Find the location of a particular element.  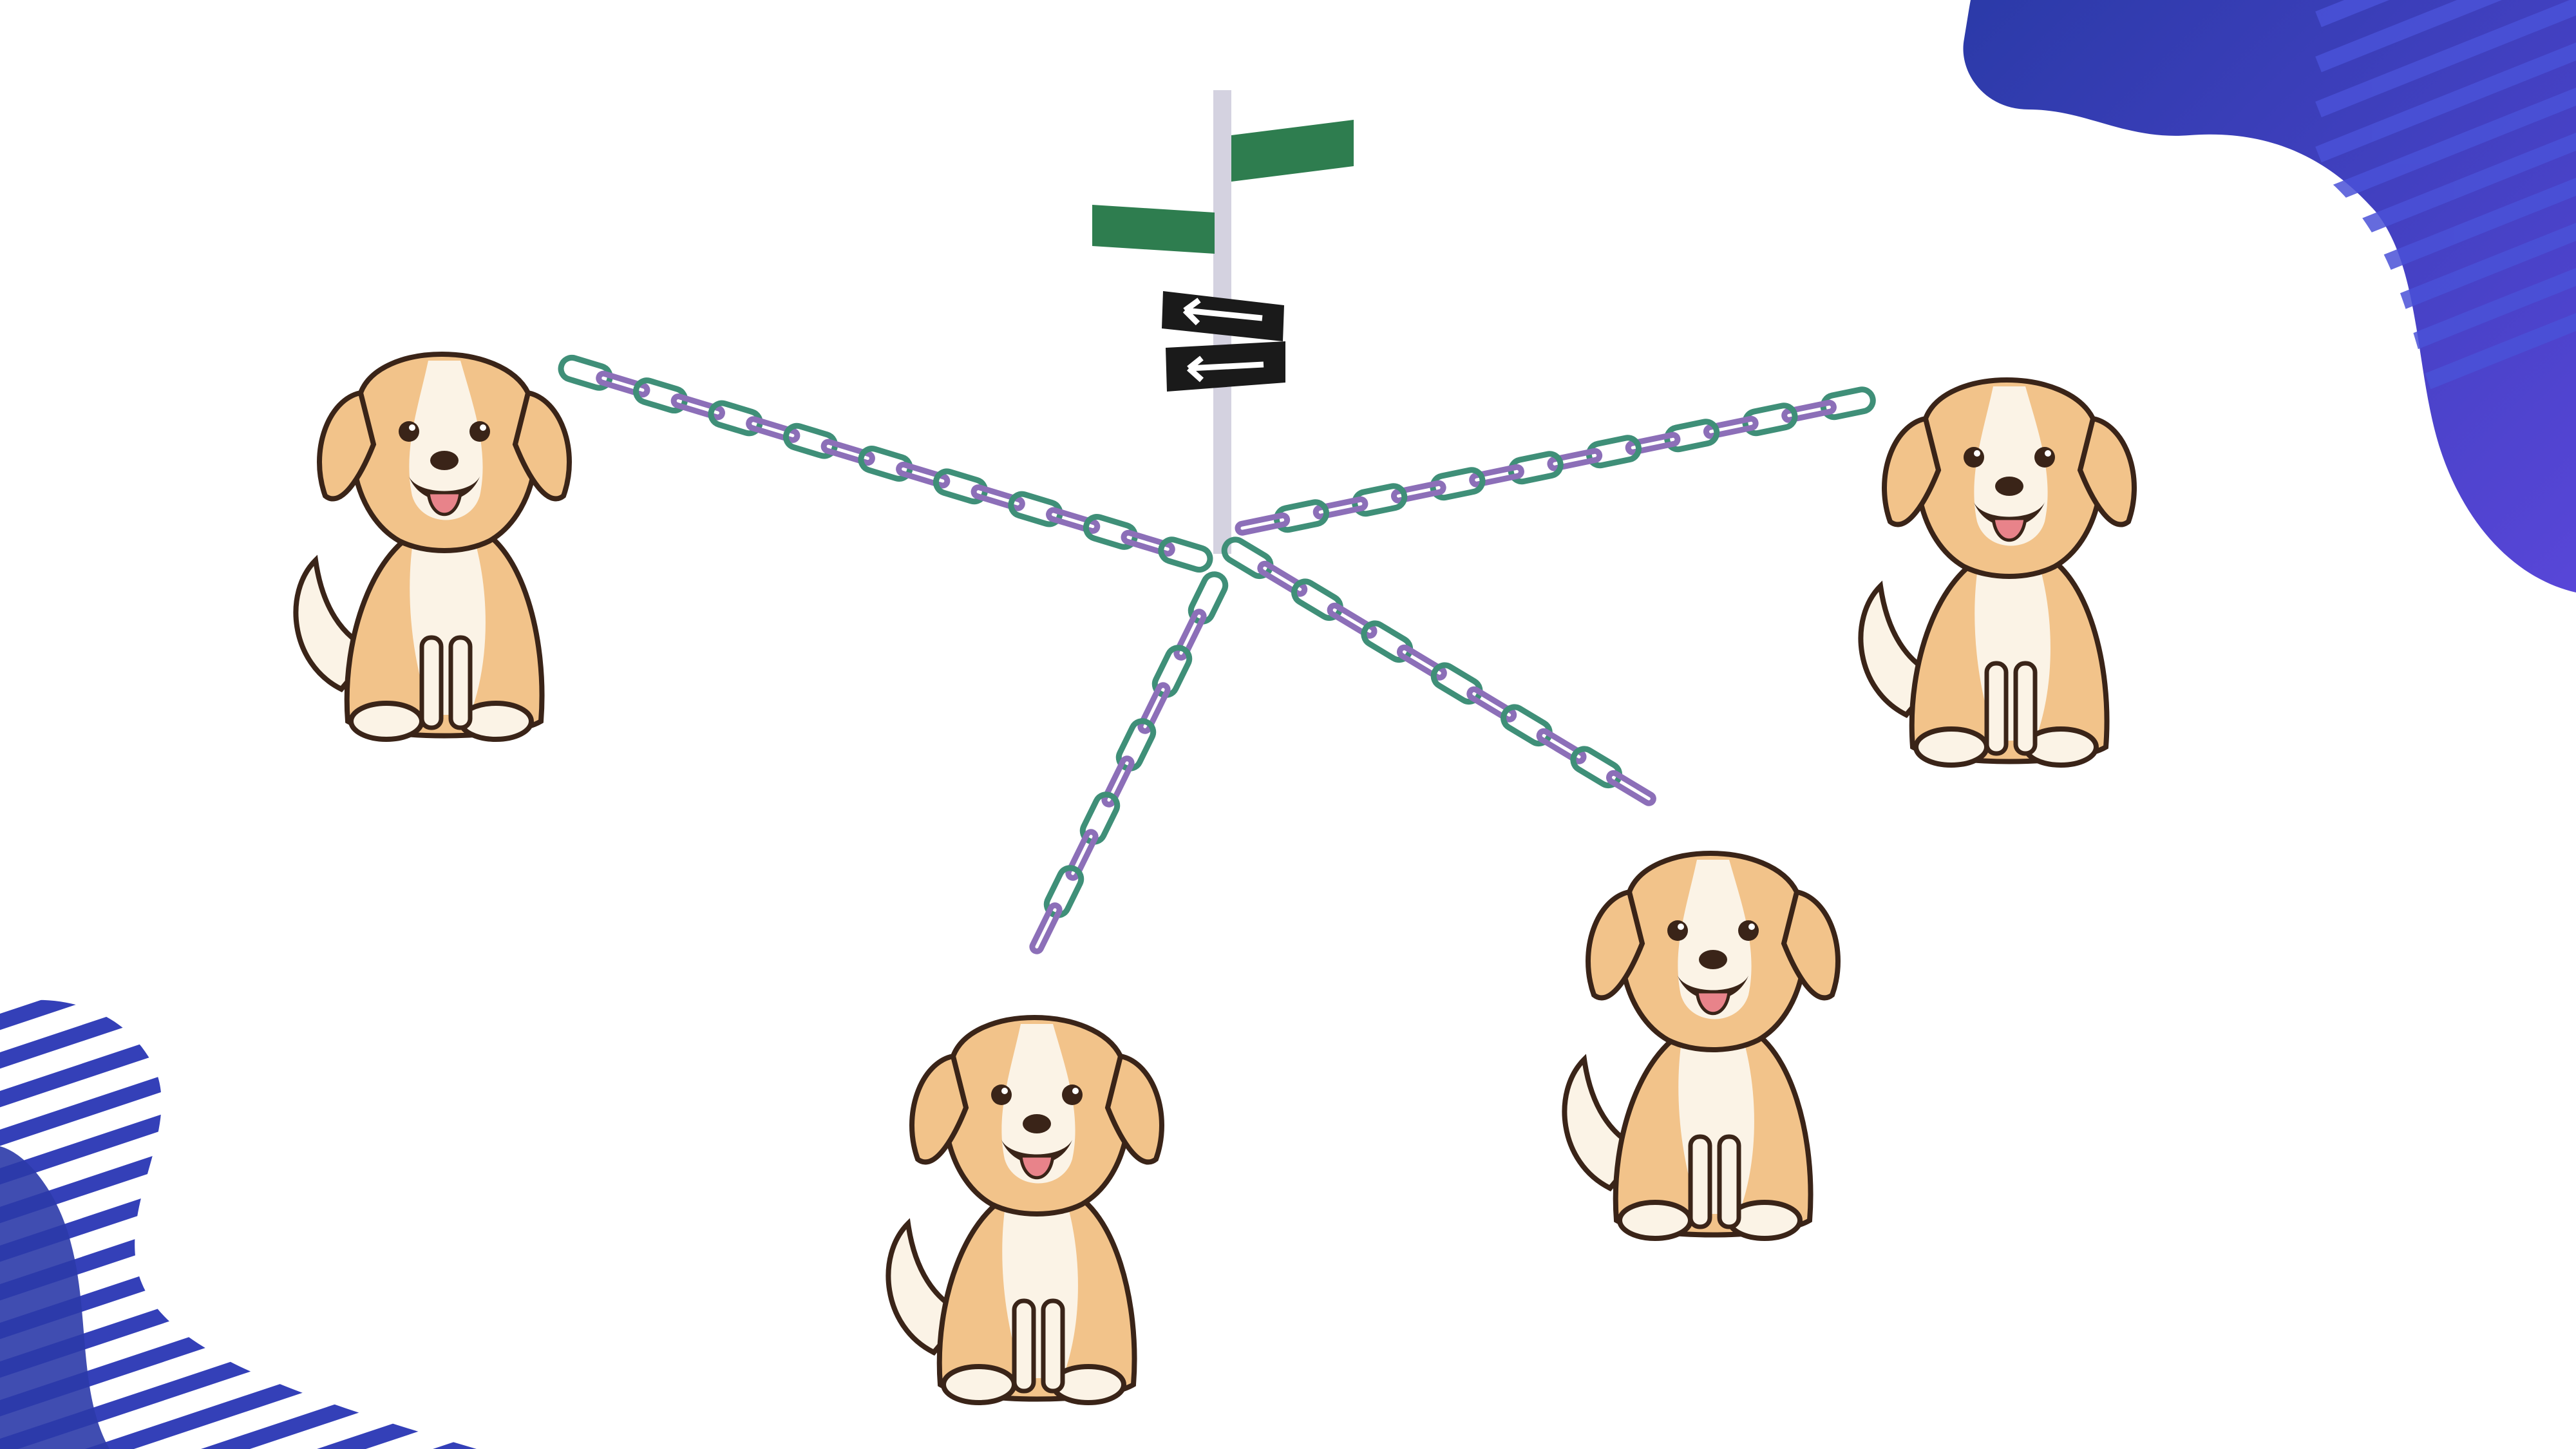

decorative-blob-bottom-left is located at coordinates (239, 1224).